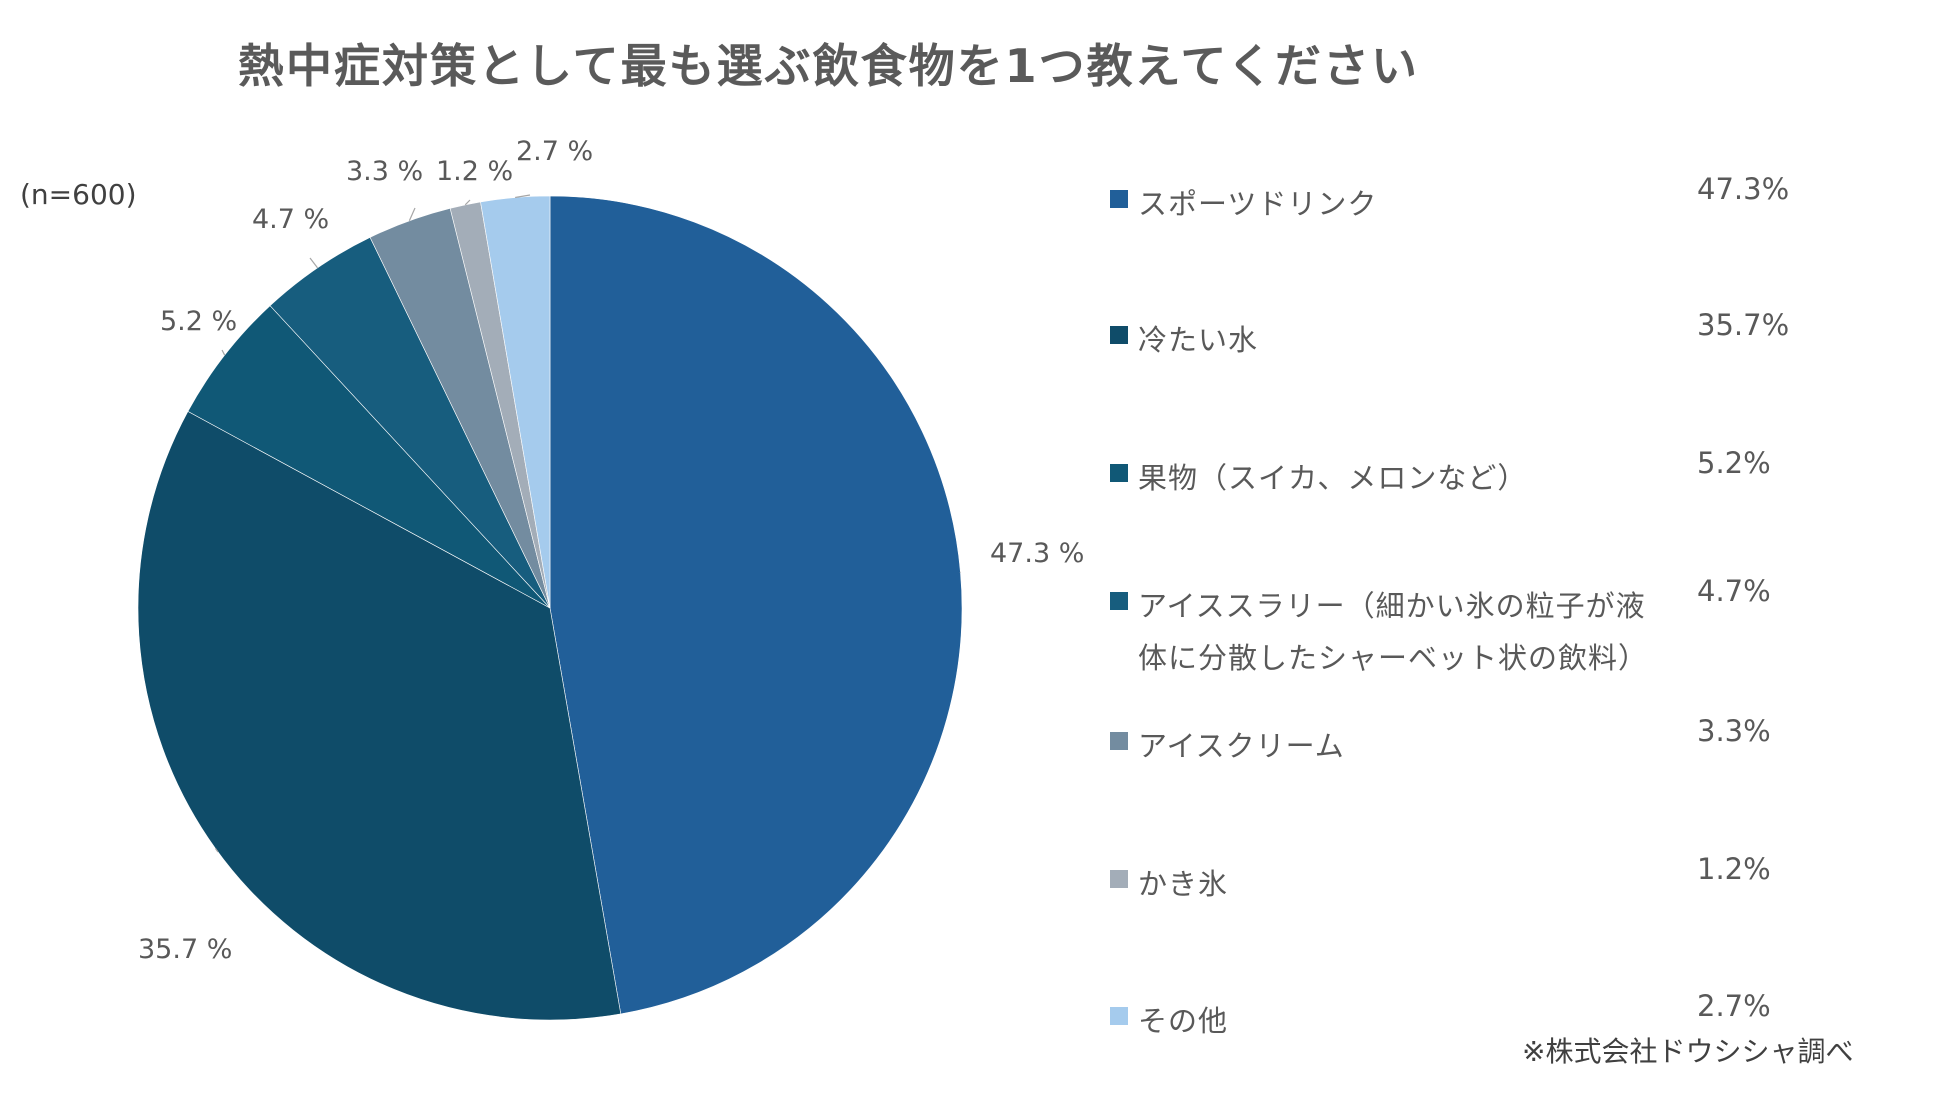 Image resolution: width=1950 pixels, height=1098 pixels. Describe the element at coordinates (1734, 463) in the screenshot. I see `legend-value: 5.2%` at that location.